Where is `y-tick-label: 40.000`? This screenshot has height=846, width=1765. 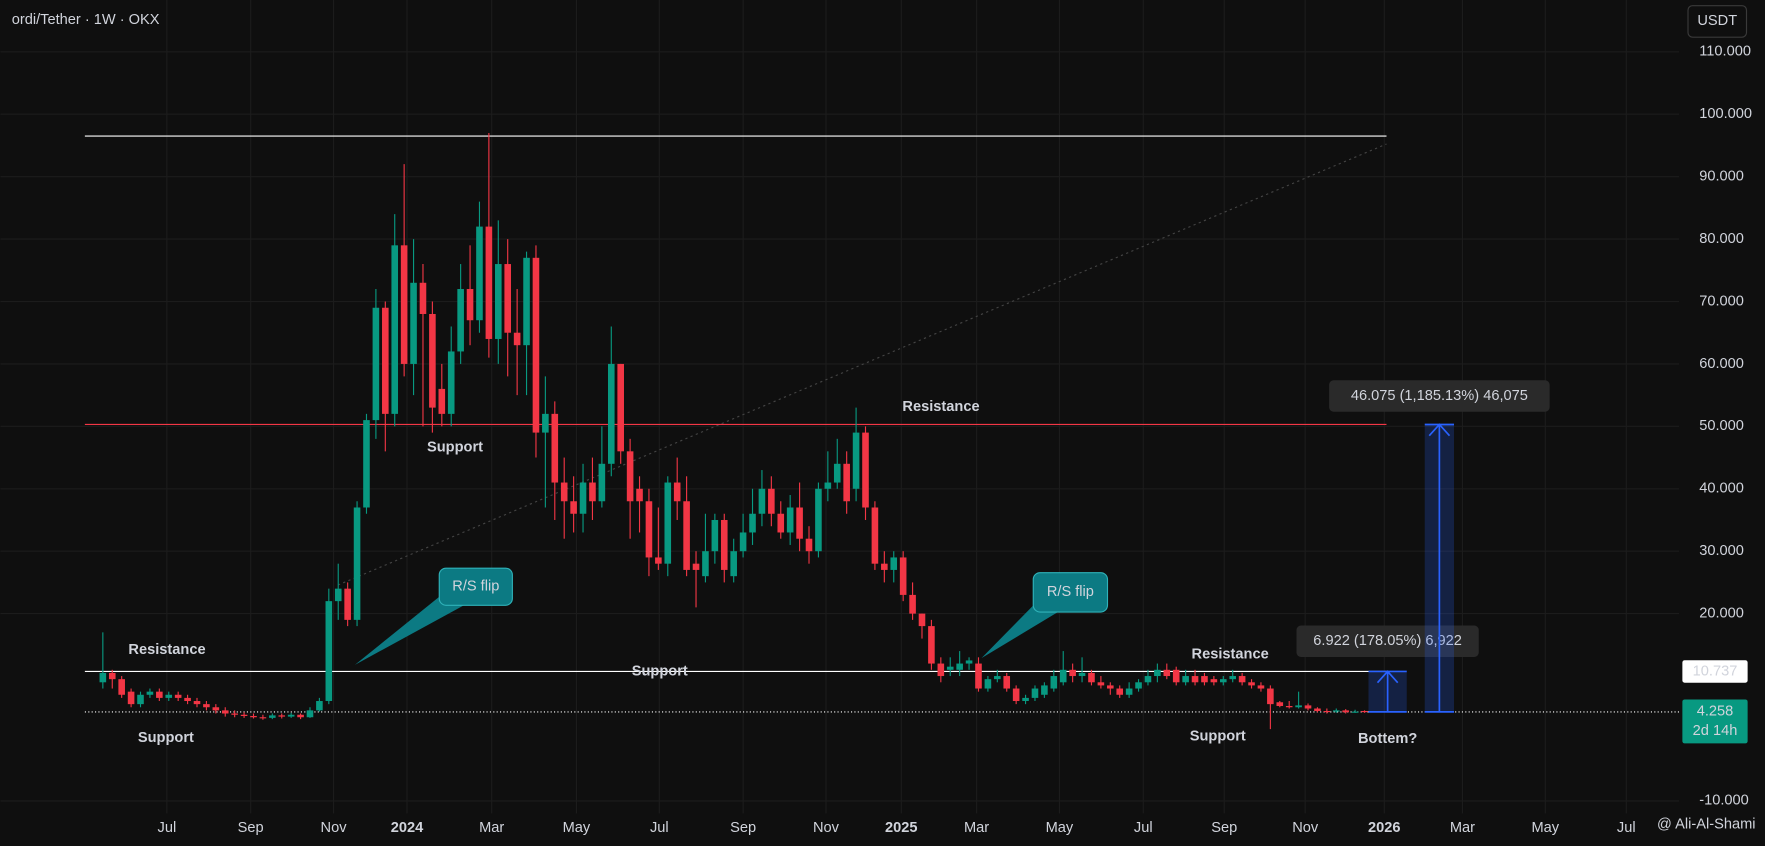 y-tick-label: 40.000 is located at coordinates (1721, 489).